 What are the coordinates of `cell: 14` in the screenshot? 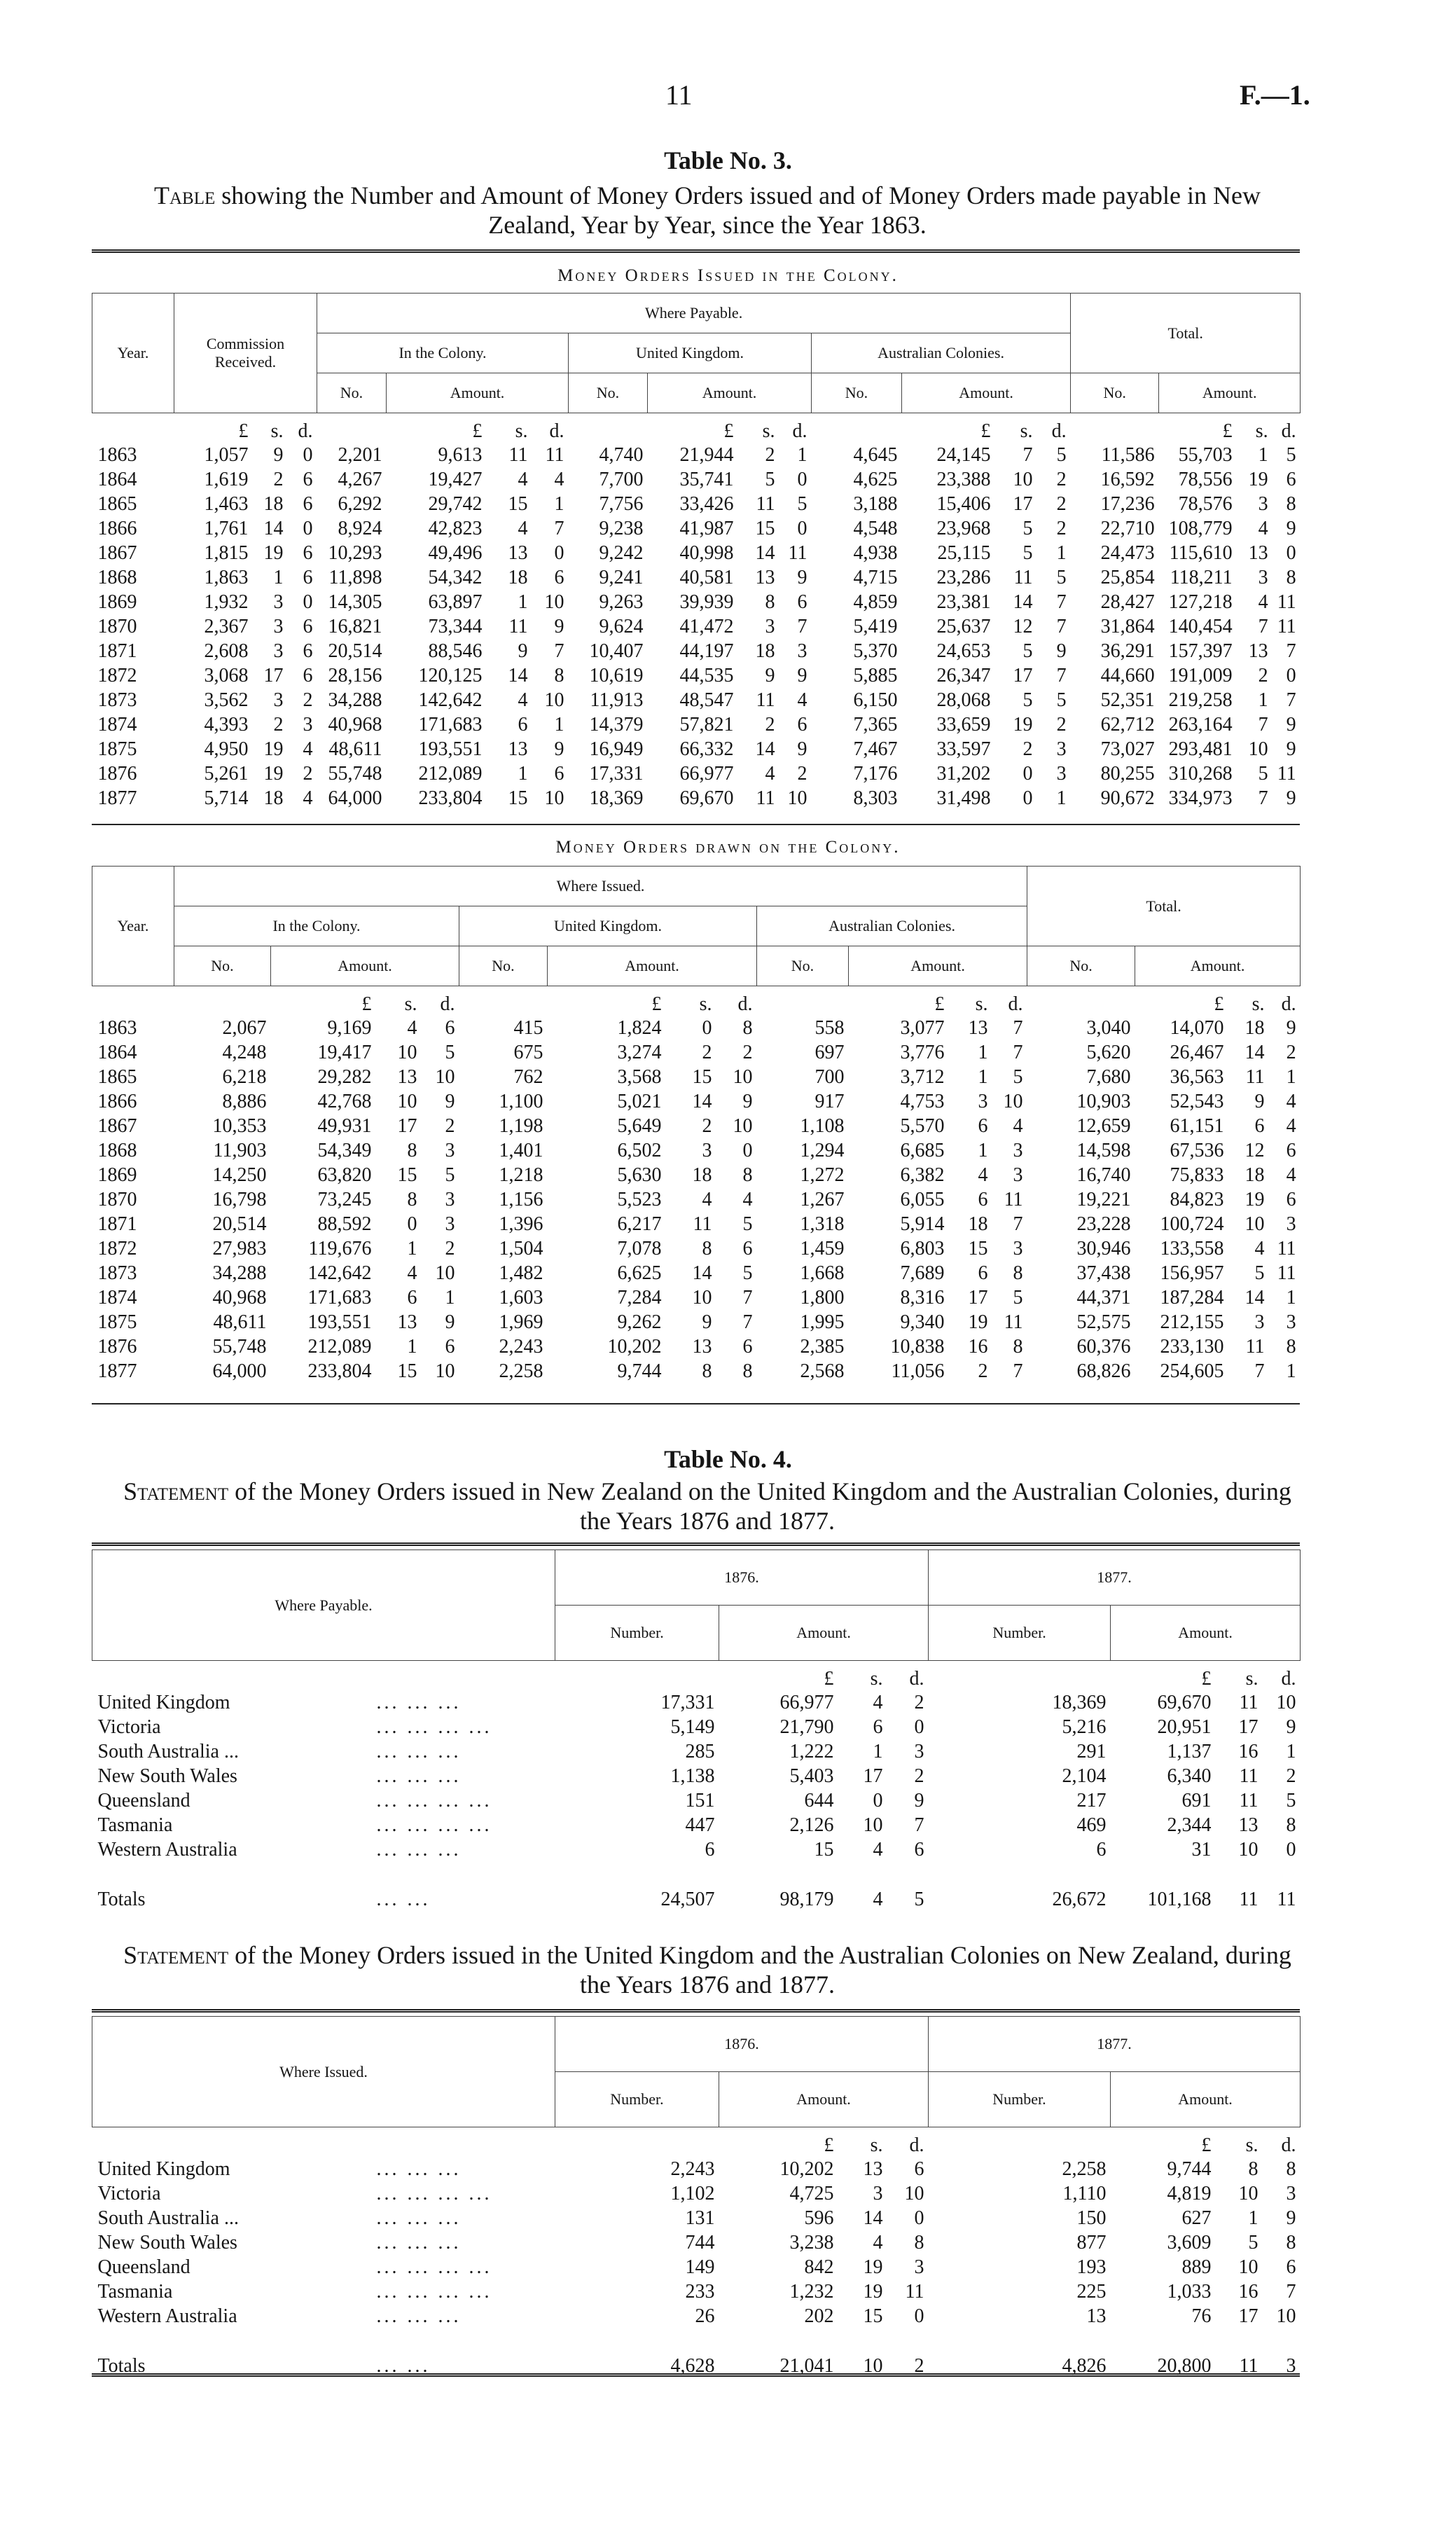 It's located at (273, 528).